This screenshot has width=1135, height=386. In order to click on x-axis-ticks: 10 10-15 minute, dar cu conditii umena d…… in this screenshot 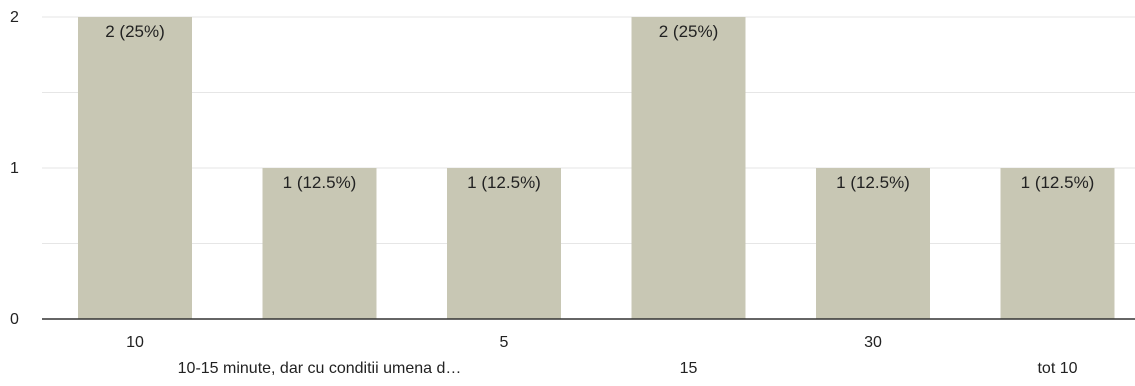, I will do `click(602, 355)`.